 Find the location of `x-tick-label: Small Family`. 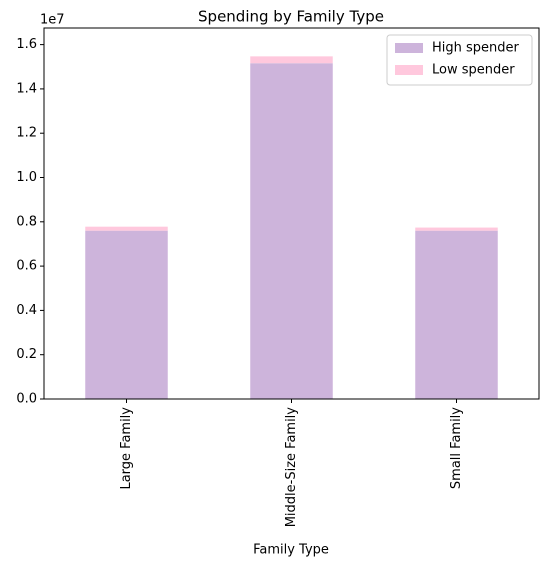

x-tick-label: Small Family is located at coordinates (456, 448).